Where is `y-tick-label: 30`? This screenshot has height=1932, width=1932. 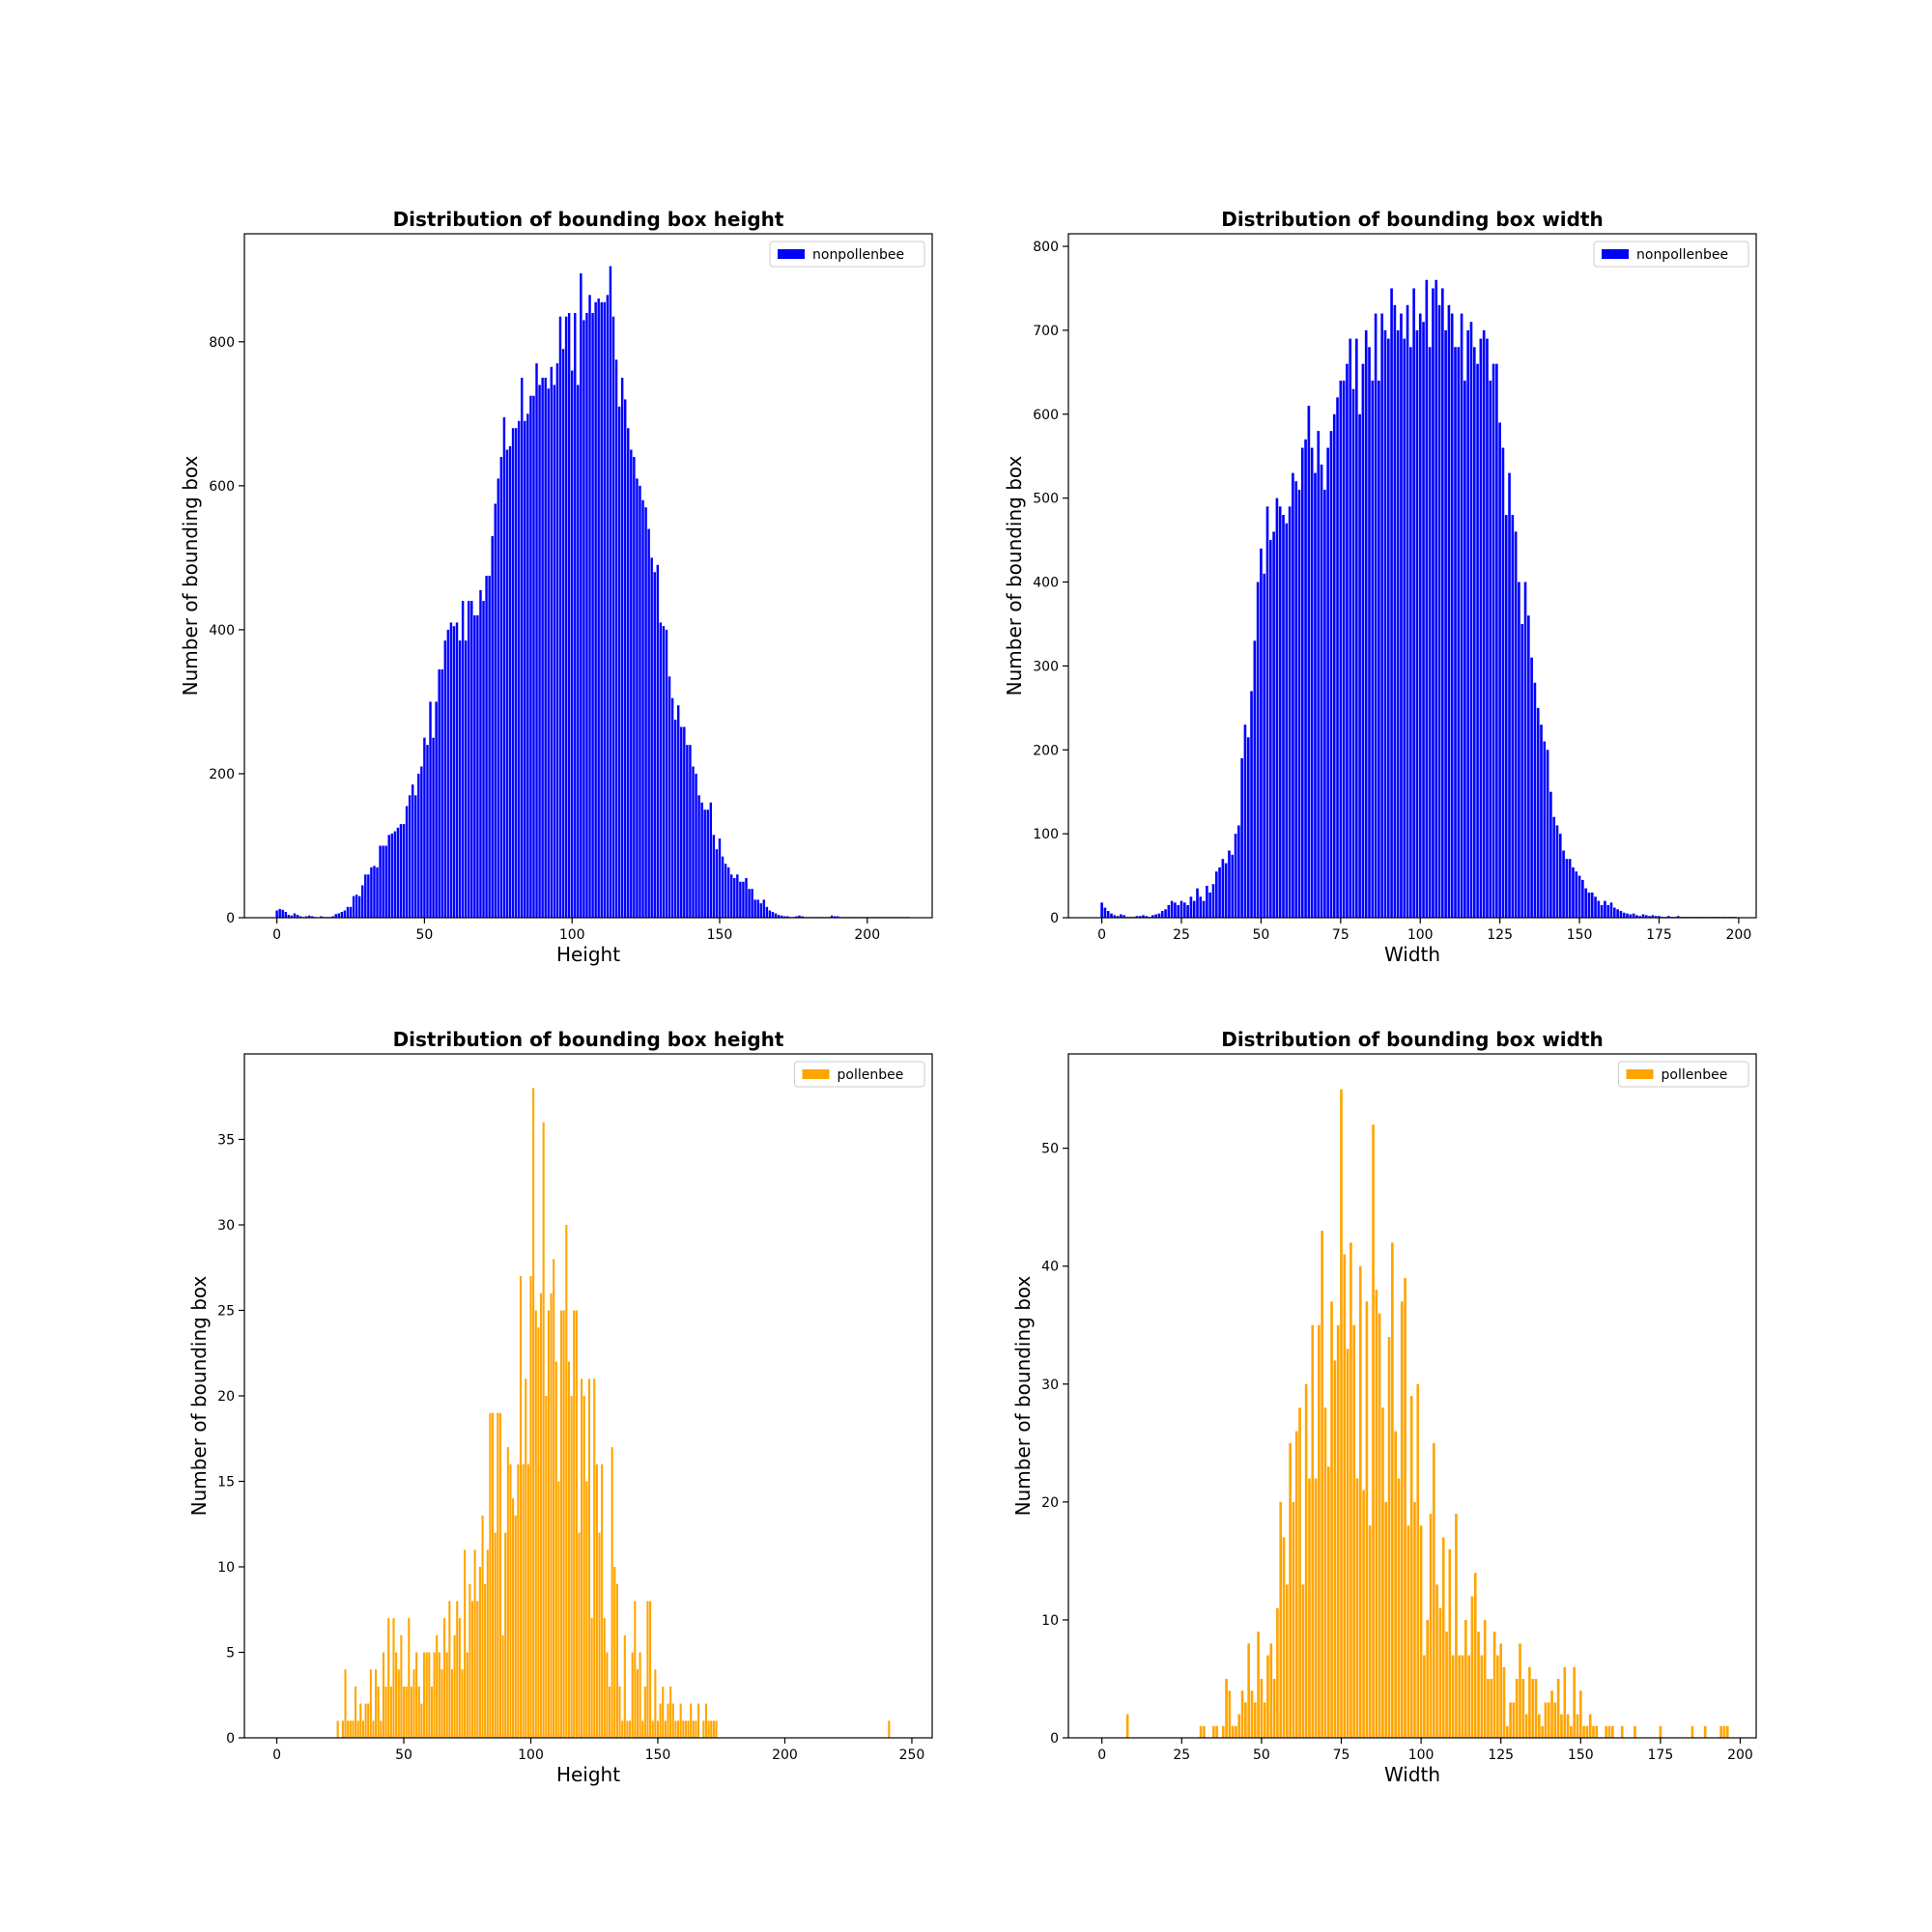
y-tick-label: 30 is located at coordinates (226, 1226).